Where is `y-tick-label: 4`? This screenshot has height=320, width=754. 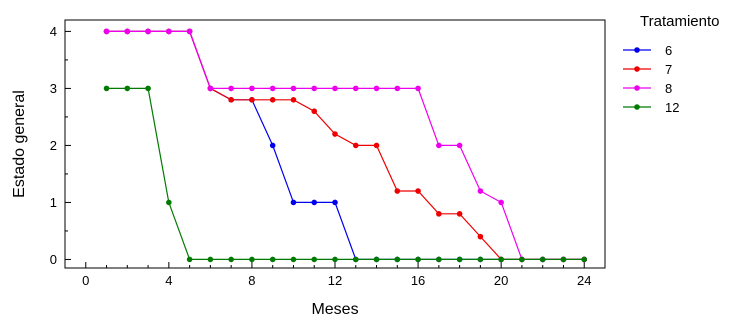 y-tick-label: 4 is located at coordinates (53, 31).